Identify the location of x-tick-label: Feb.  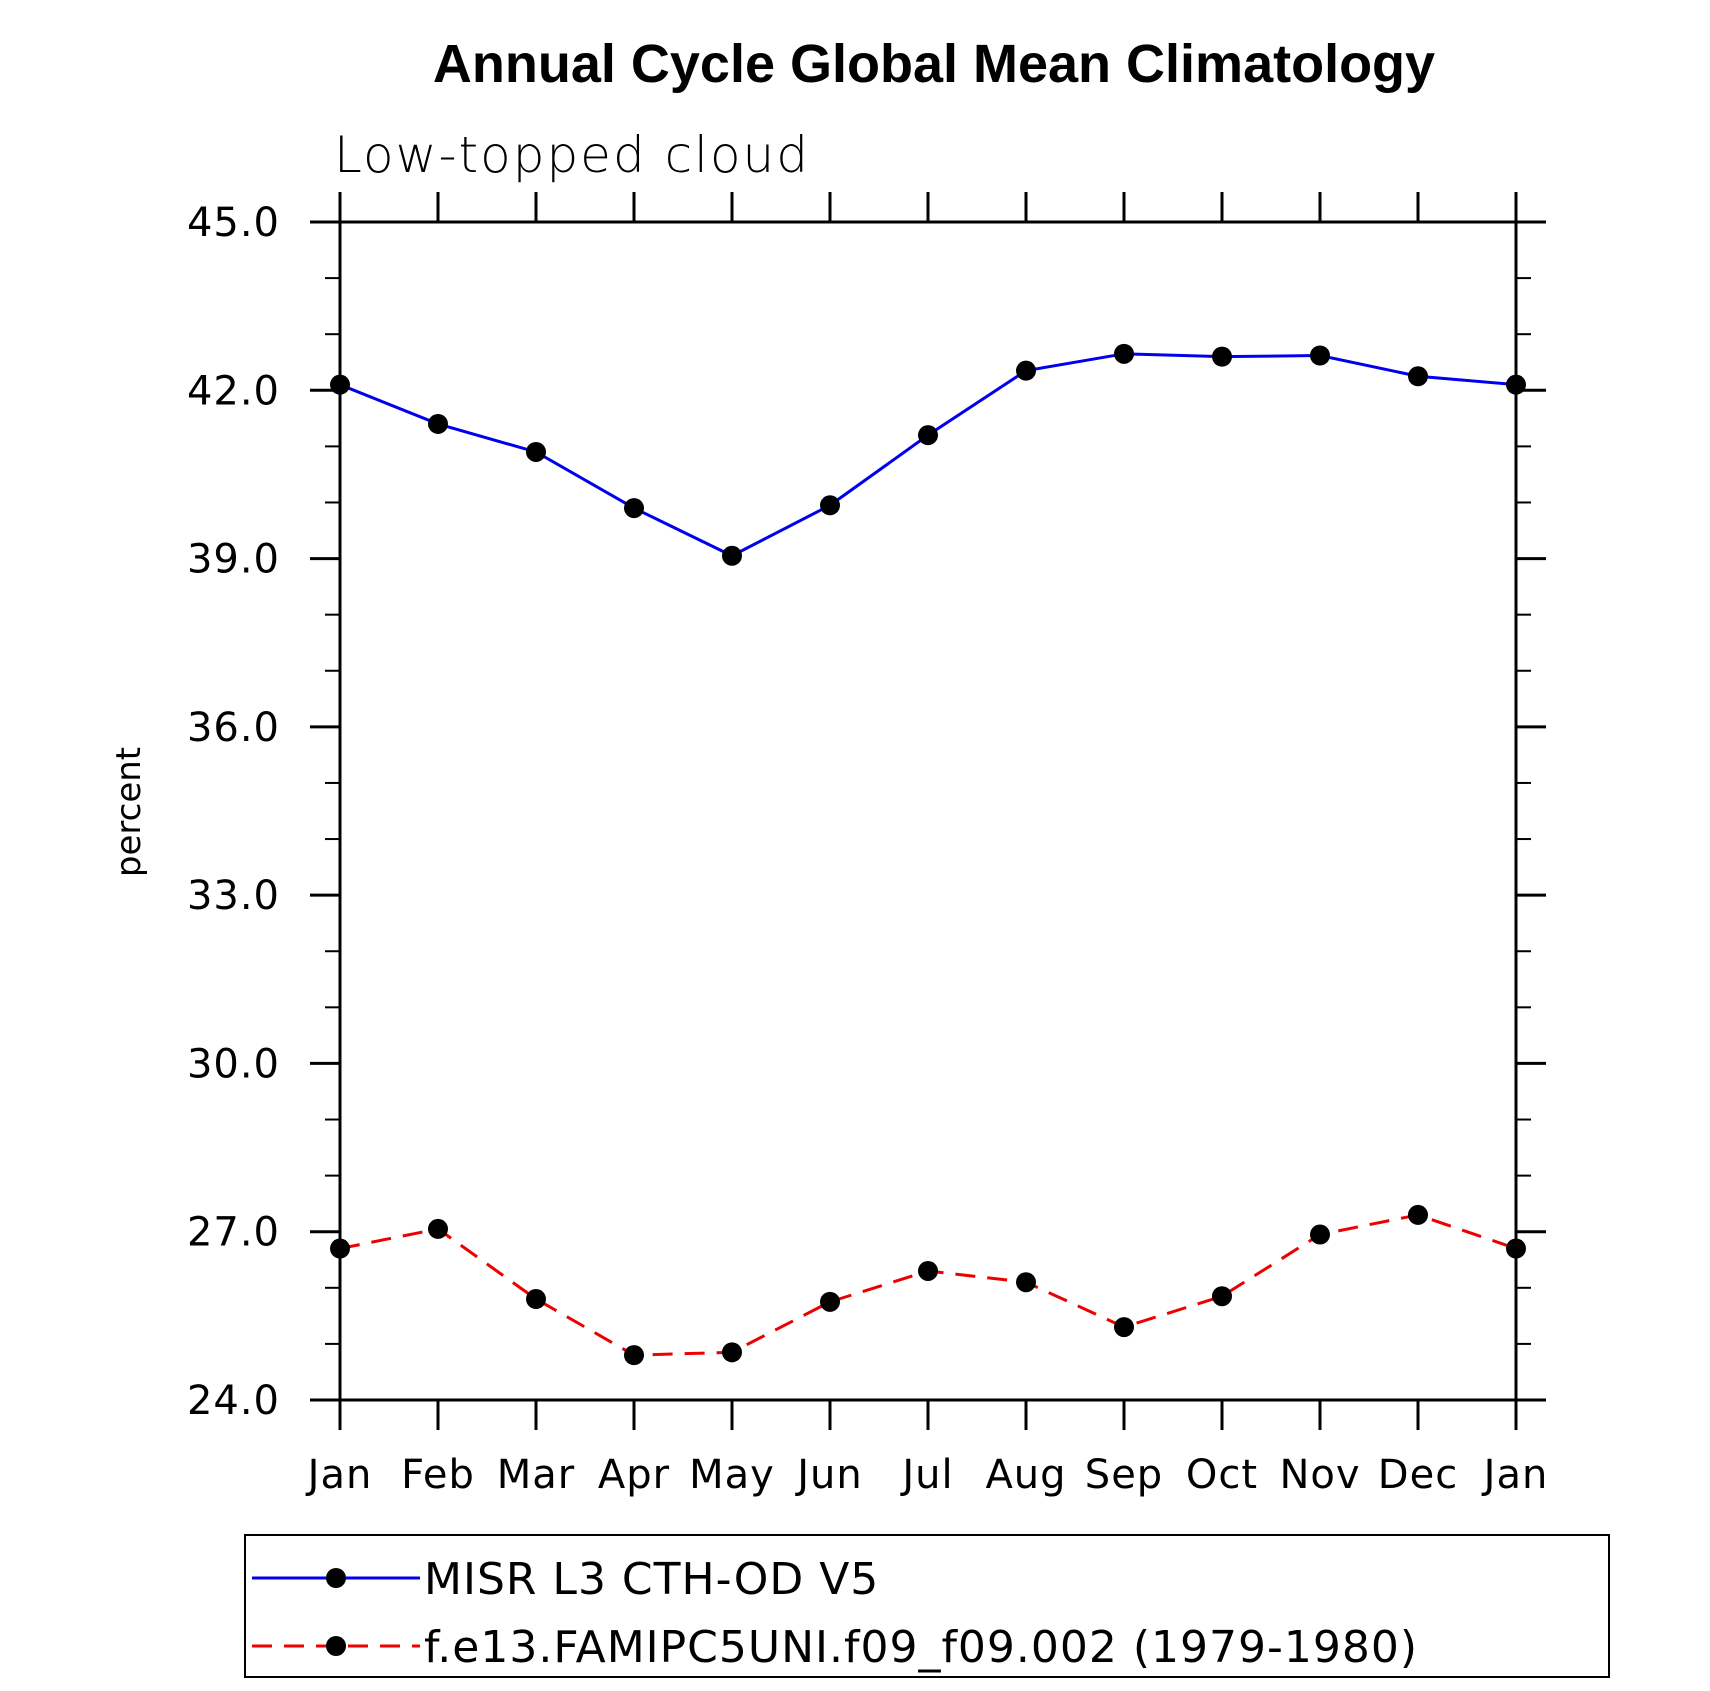
(438, 1475).